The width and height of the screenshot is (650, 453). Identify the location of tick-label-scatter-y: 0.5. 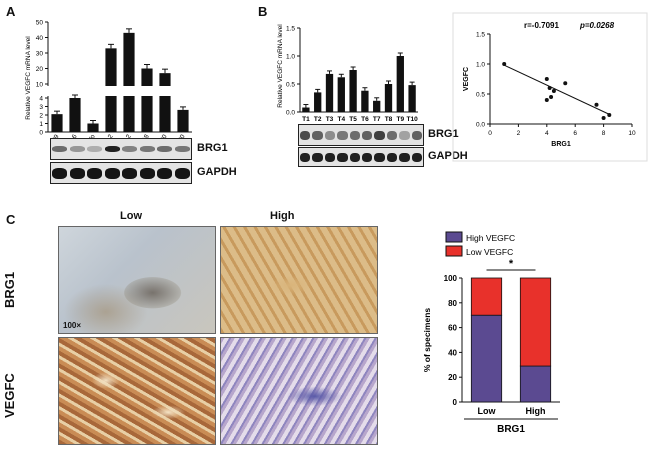
(480, 95).